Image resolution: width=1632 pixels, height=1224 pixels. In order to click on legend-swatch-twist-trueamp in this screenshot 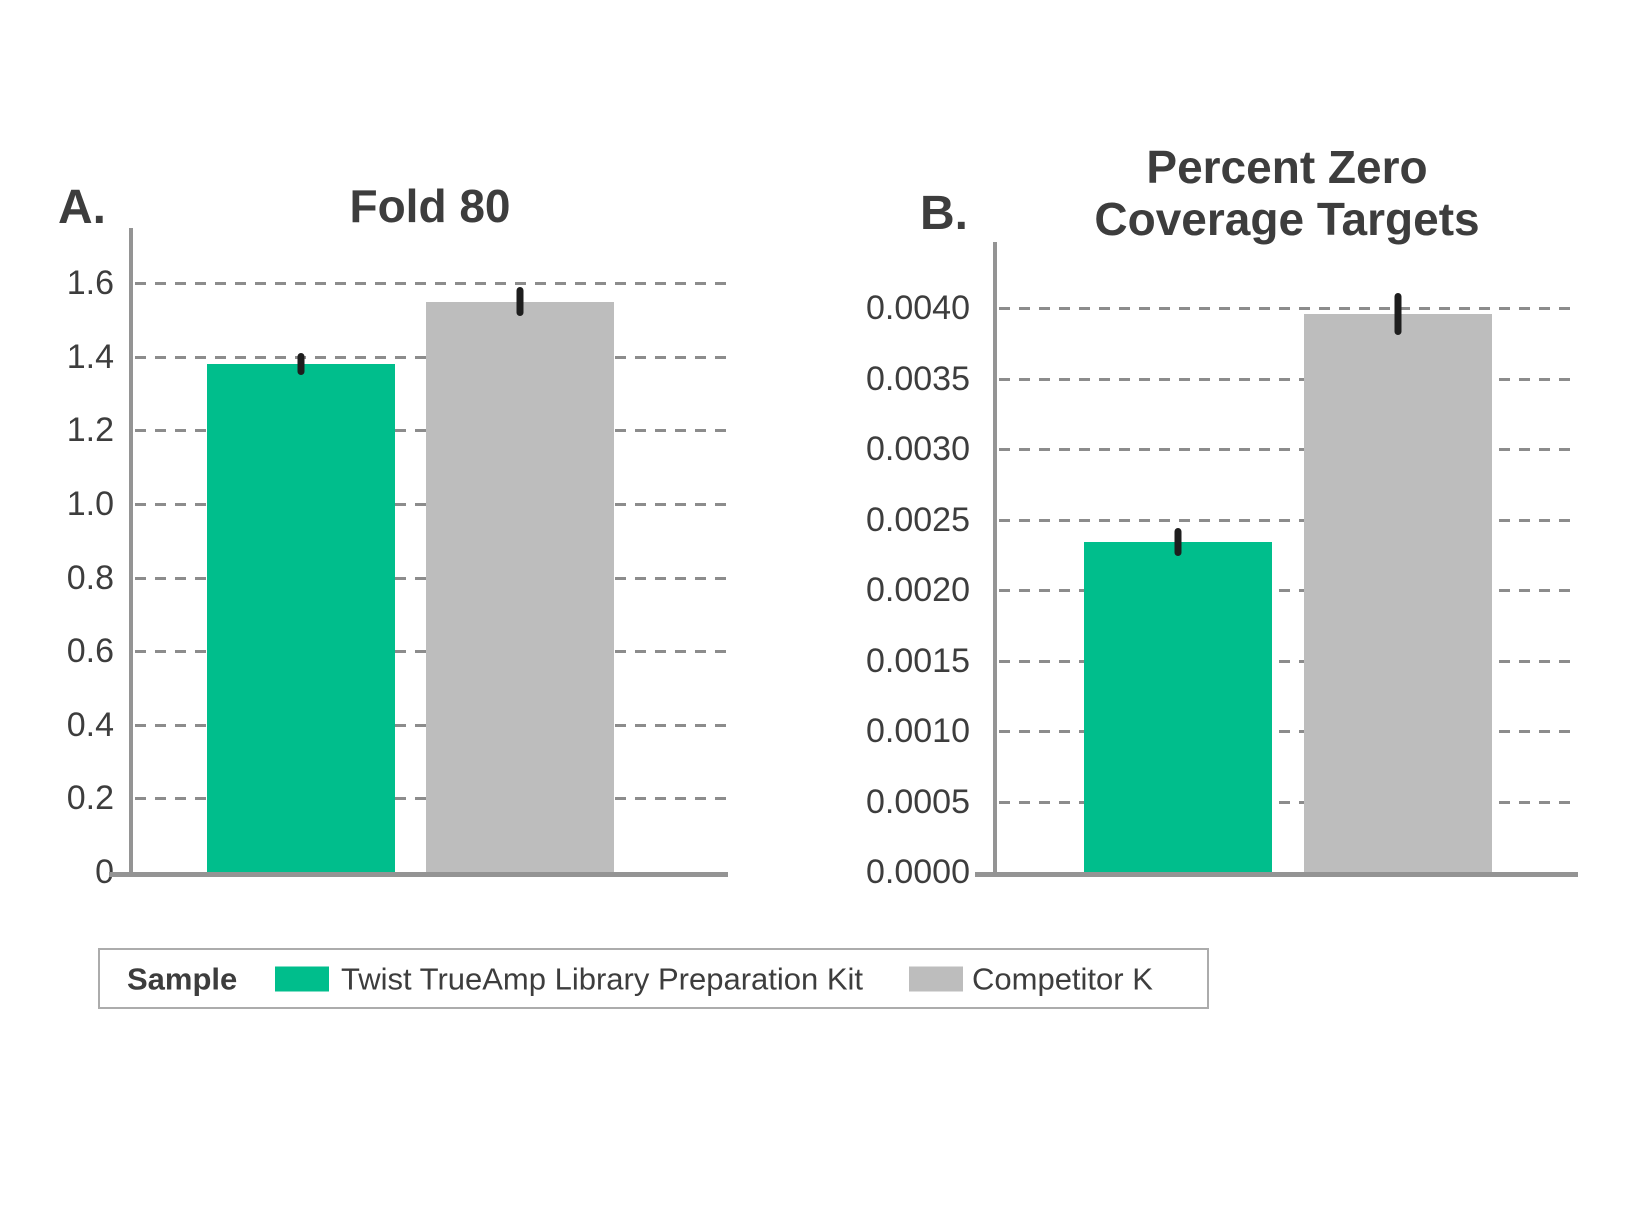, I will do `click(302, 979)`.